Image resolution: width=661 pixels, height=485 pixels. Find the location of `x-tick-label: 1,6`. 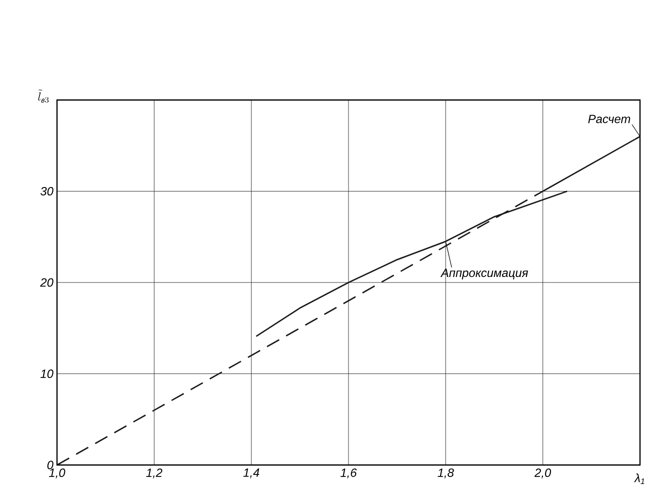

x-tick-label: 1,6 is located at coordinates (348, 473).